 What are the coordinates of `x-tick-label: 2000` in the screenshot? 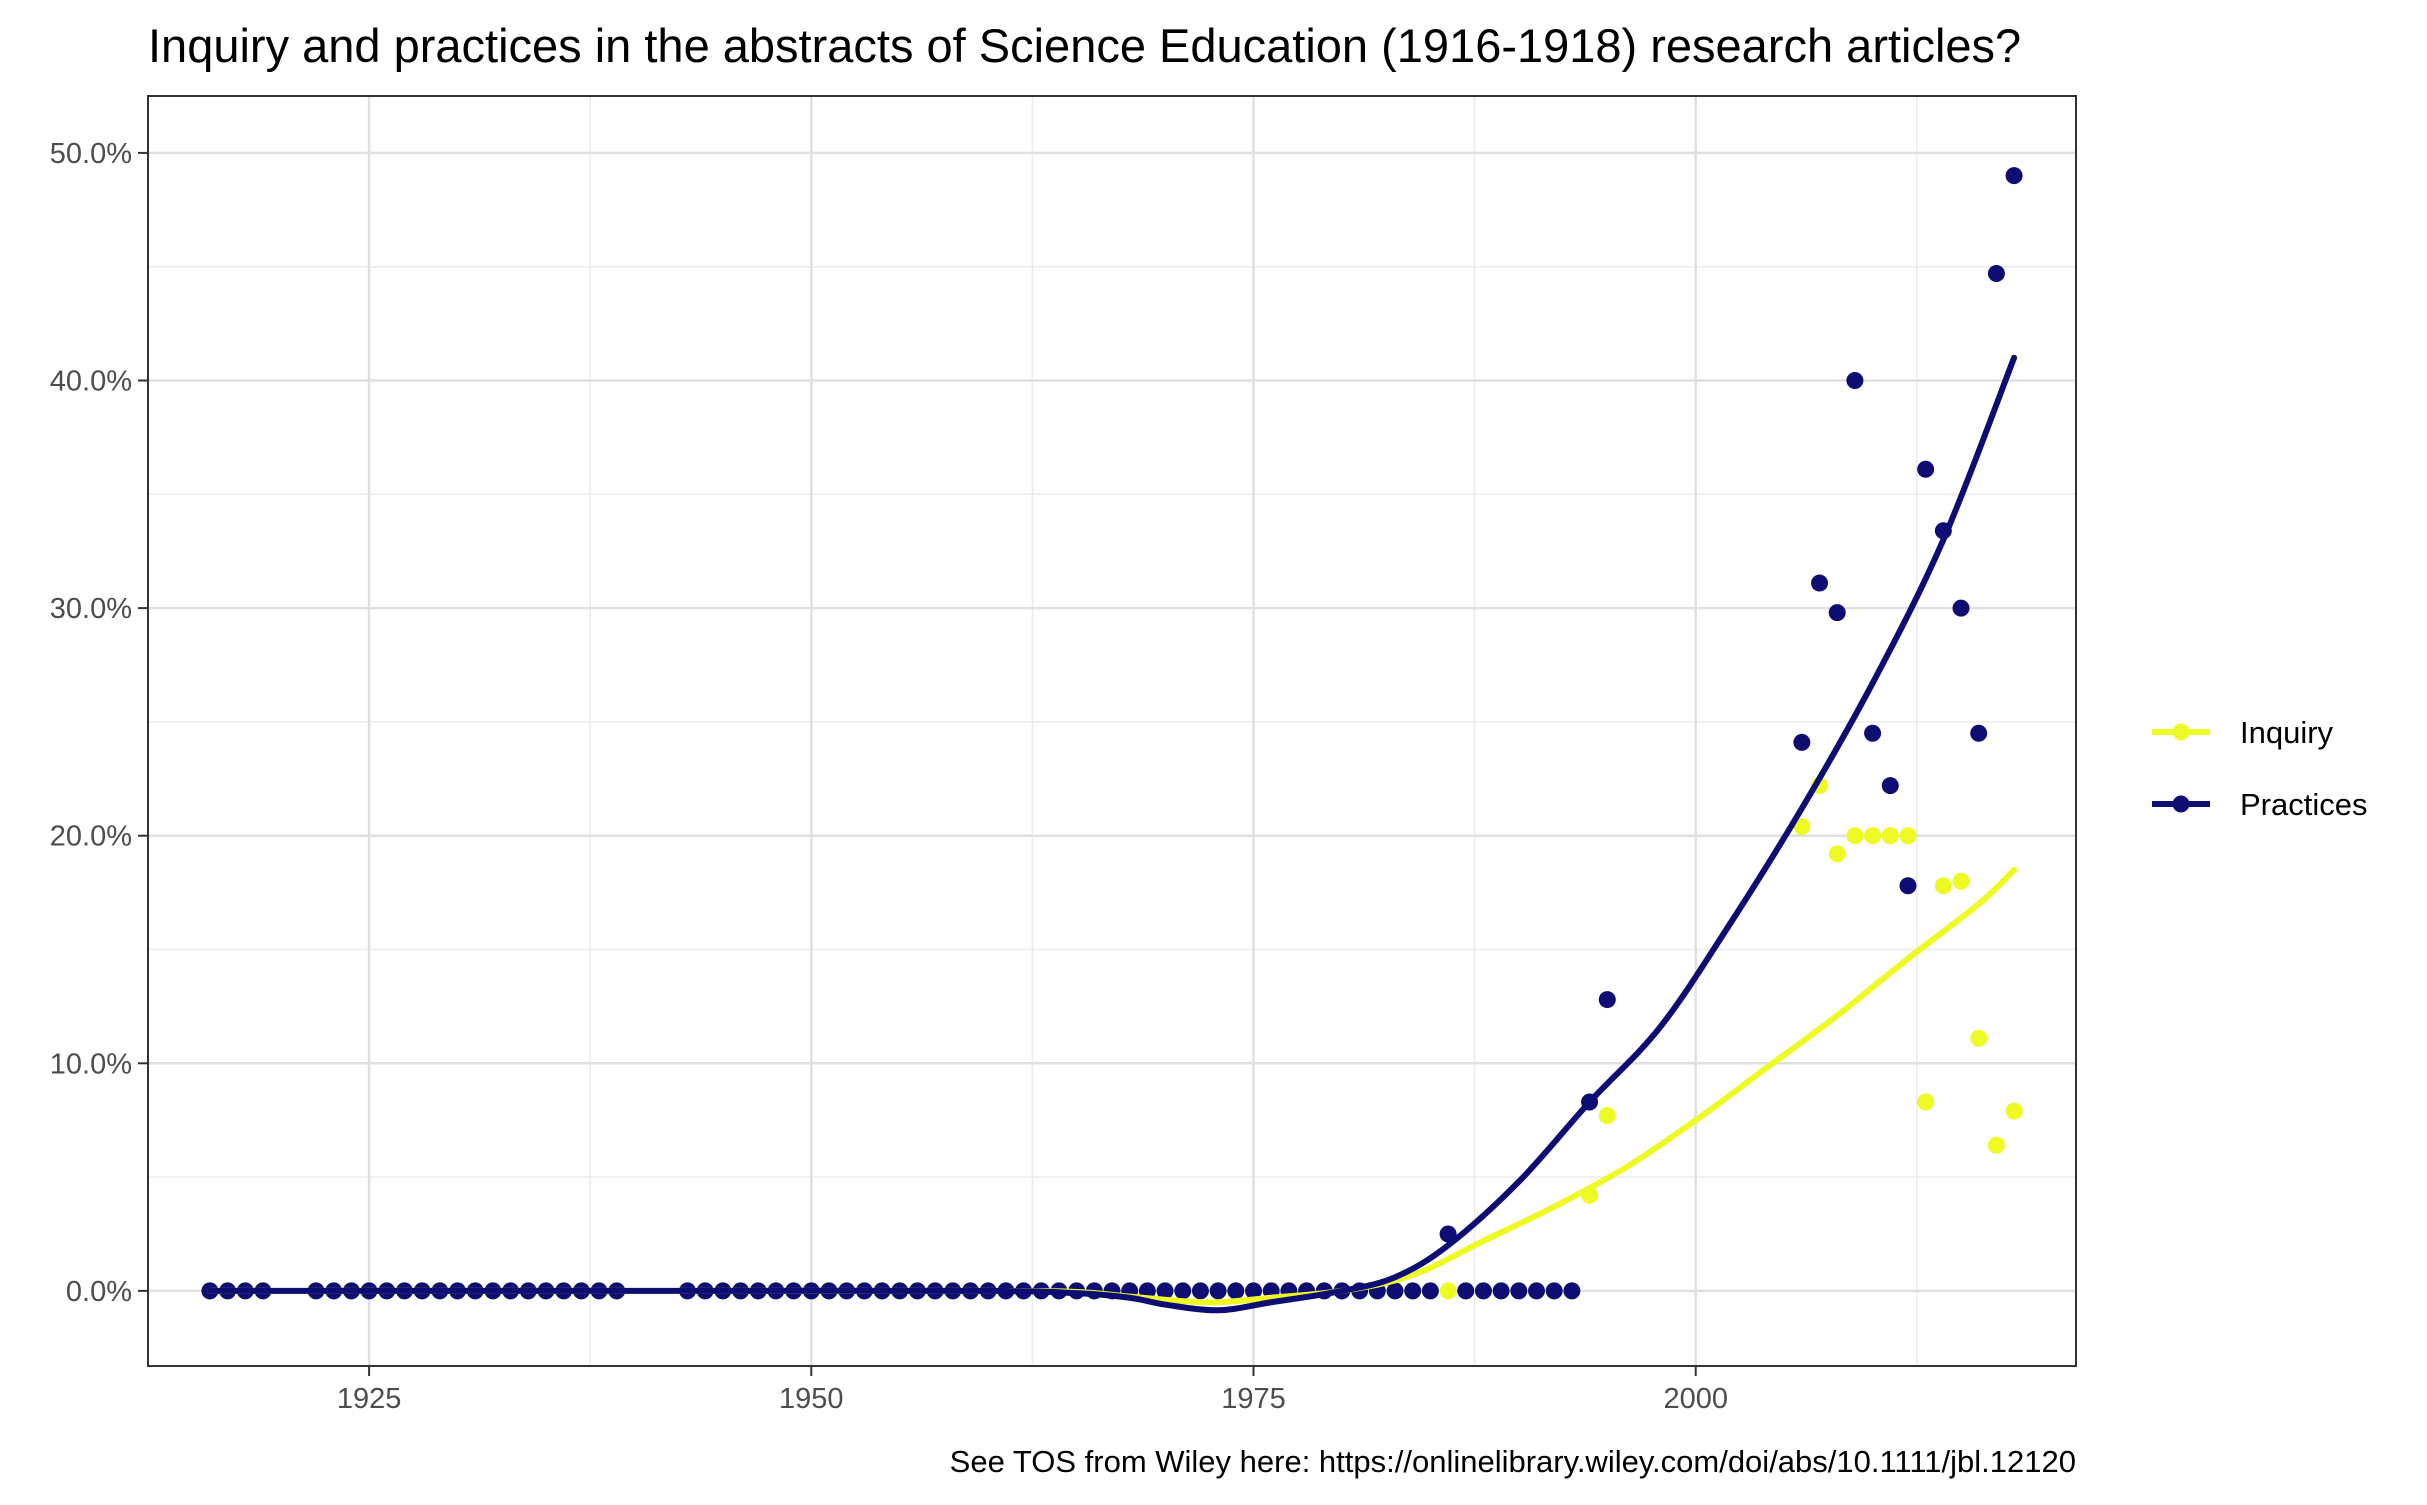 It's located at (1695, 1399).